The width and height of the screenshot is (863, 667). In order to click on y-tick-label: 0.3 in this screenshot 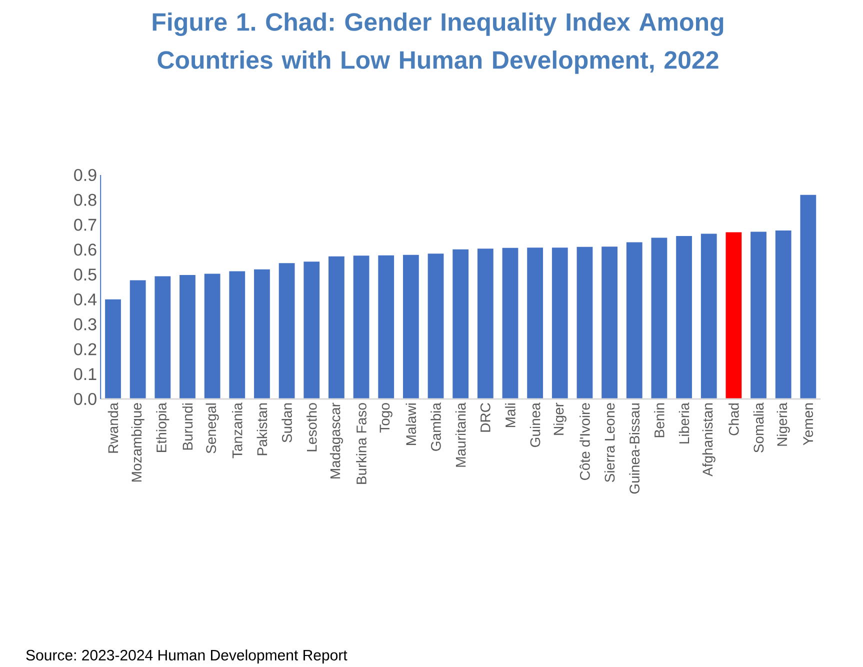, I will do `click(85, 324)`.